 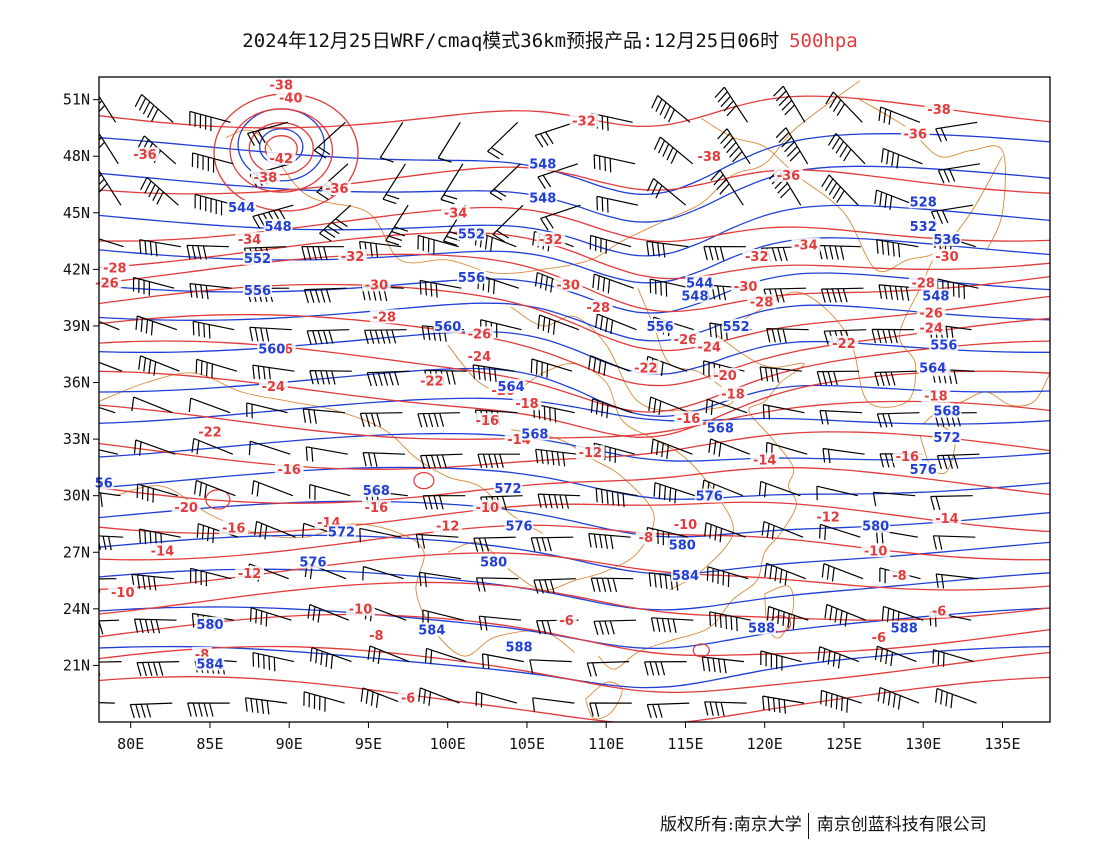 I want to click on contour-label: 560, so click(x=447, y=327).